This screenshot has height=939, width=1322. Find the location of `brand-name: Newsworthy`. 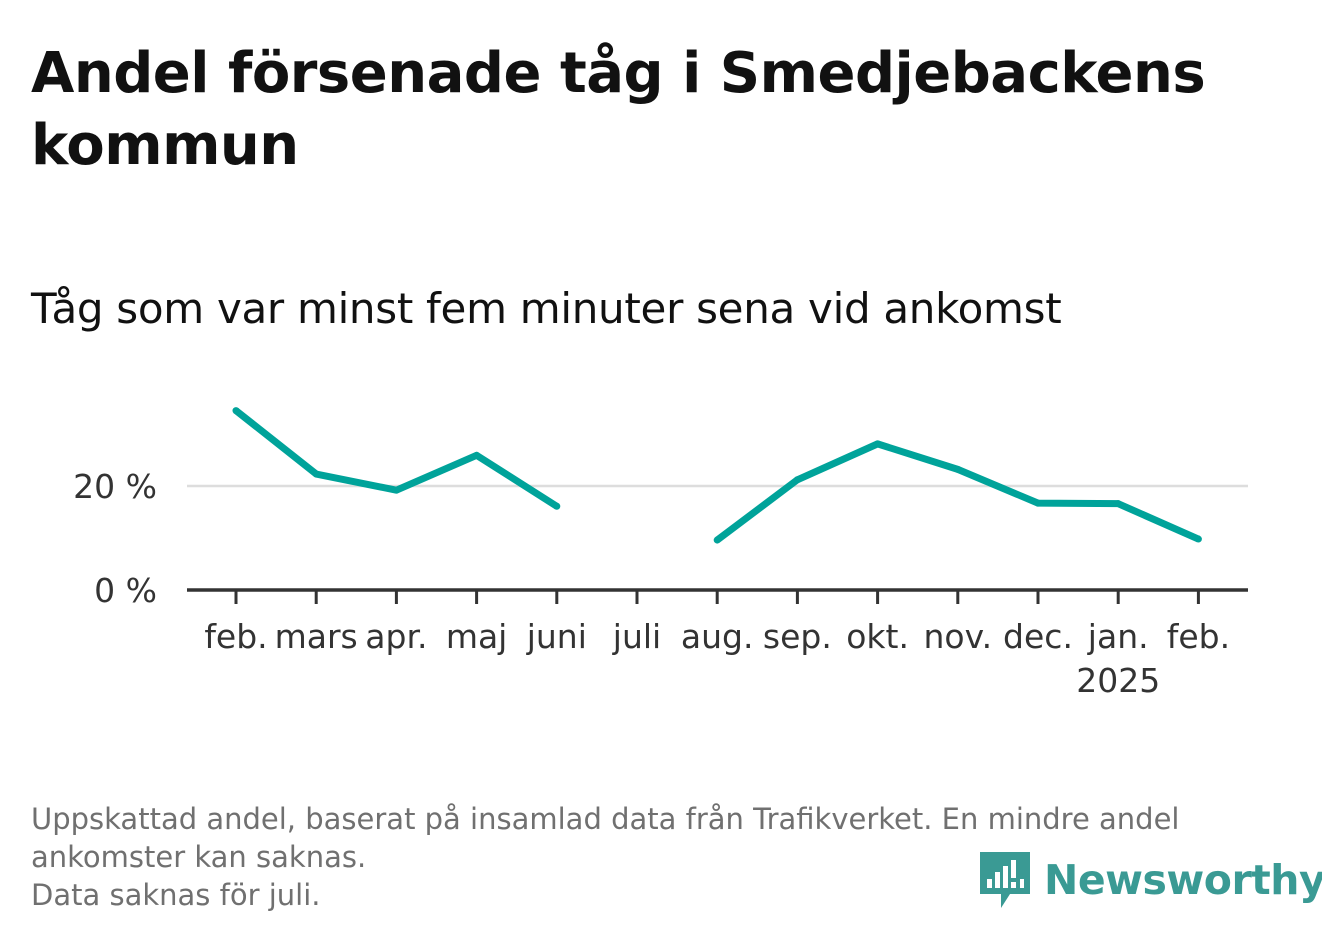

brand-name: Newsworthy is located at coordinates (1183, 880).